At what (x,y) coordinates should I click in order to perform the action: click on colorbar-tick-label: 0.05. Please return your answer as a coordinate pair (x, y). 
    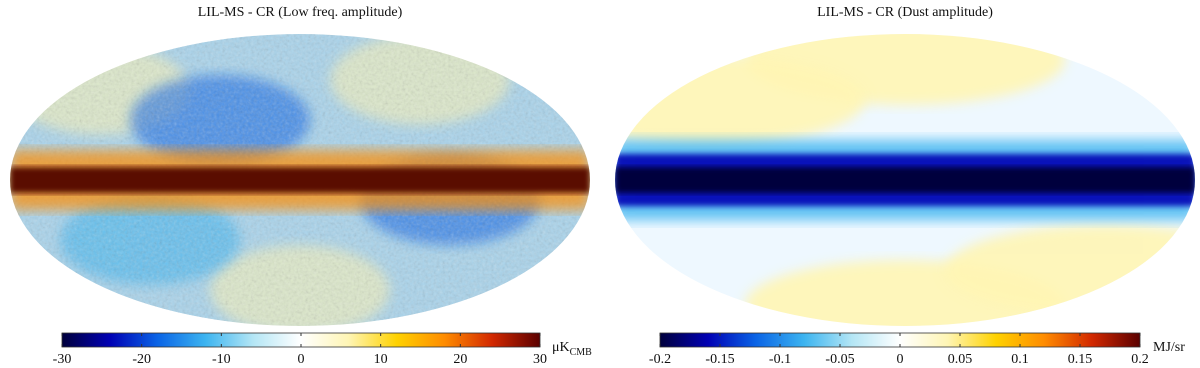
    Looking at the image, I should click on (960, 359).